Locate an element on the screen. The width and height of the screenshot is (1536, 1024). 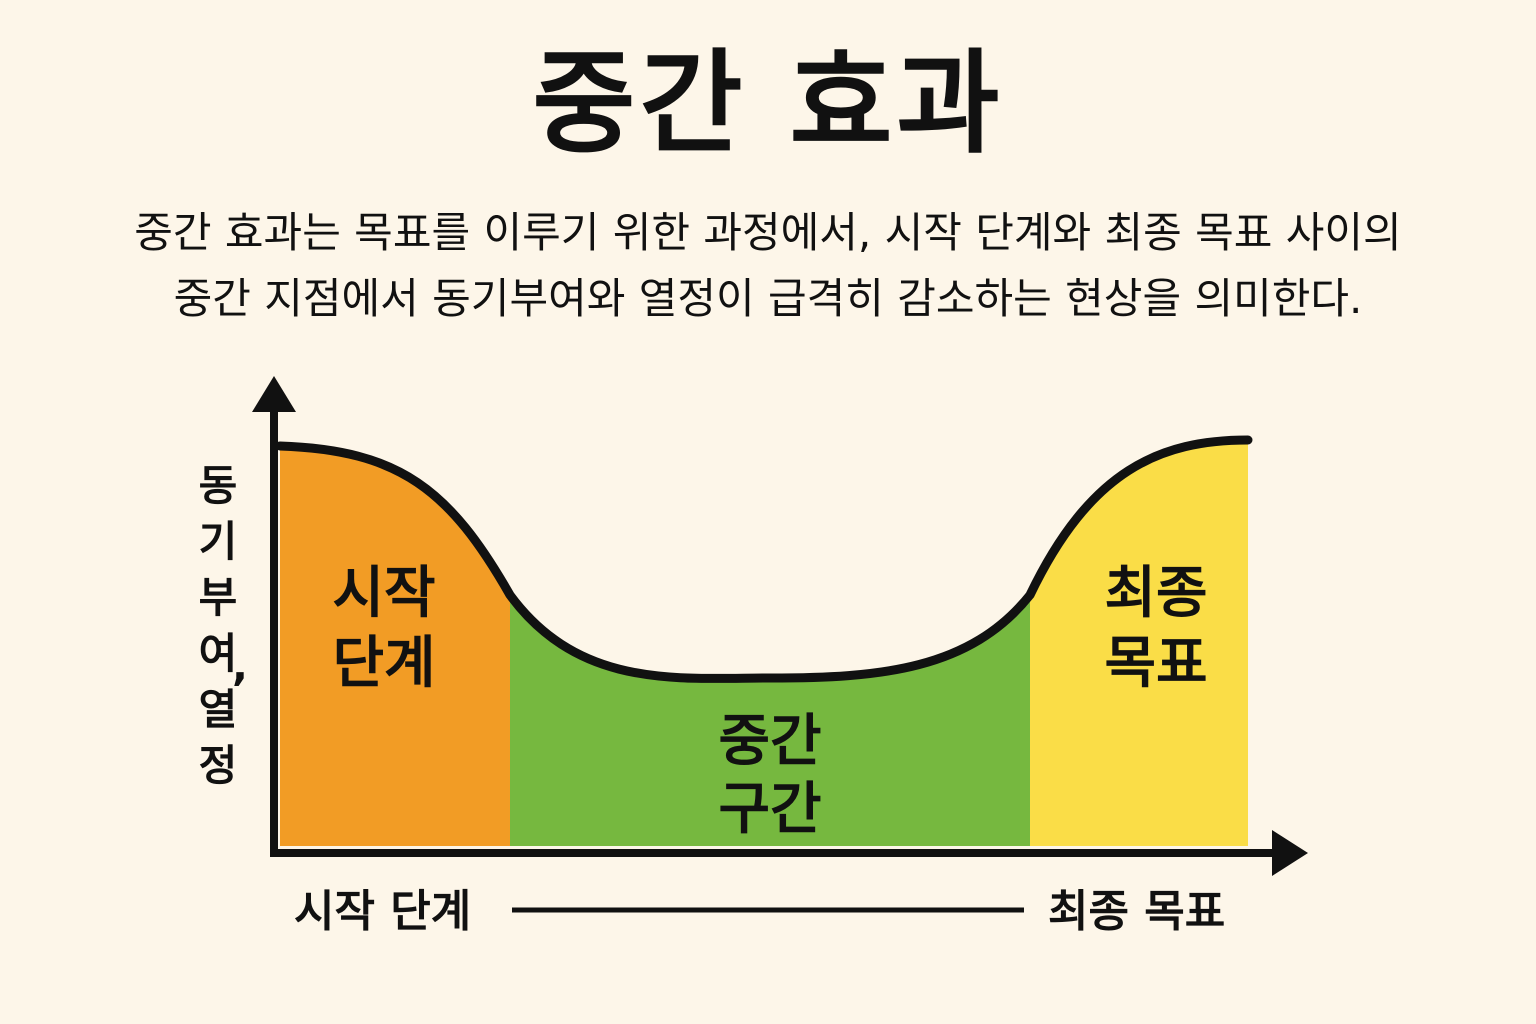
y-axis-label-char: 열 is located at coordinates (218, 709).